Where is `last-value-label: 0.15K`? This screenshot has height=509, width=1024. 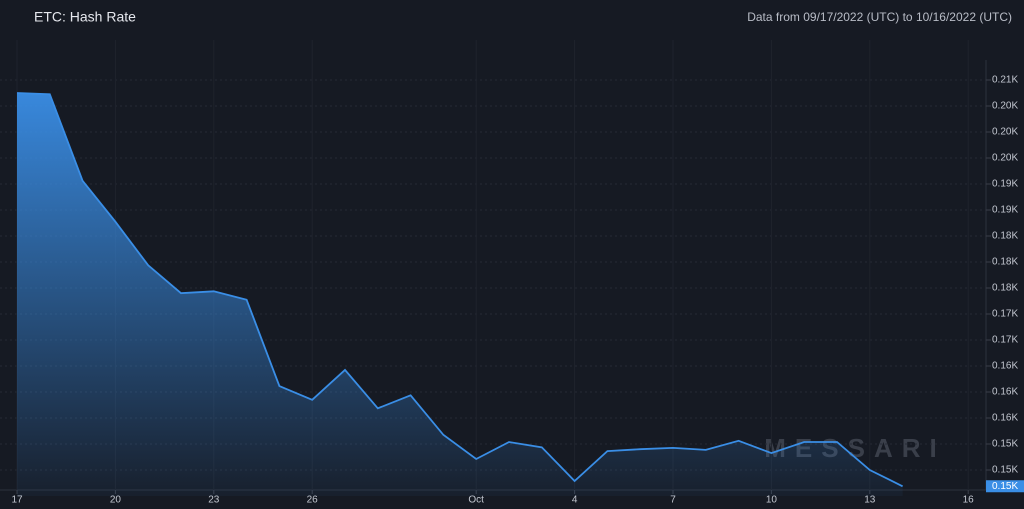 last-value-label: 0.15K is located at coordinates (1005, 486).